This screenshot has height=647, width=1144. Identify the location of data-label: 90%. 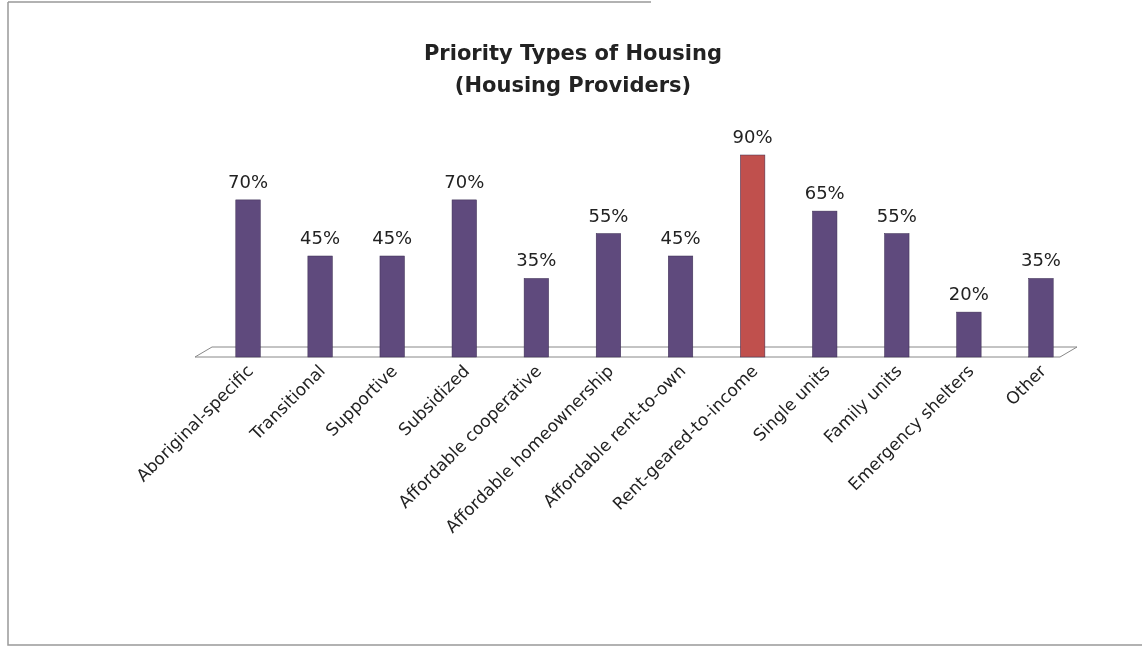
(752, 136).